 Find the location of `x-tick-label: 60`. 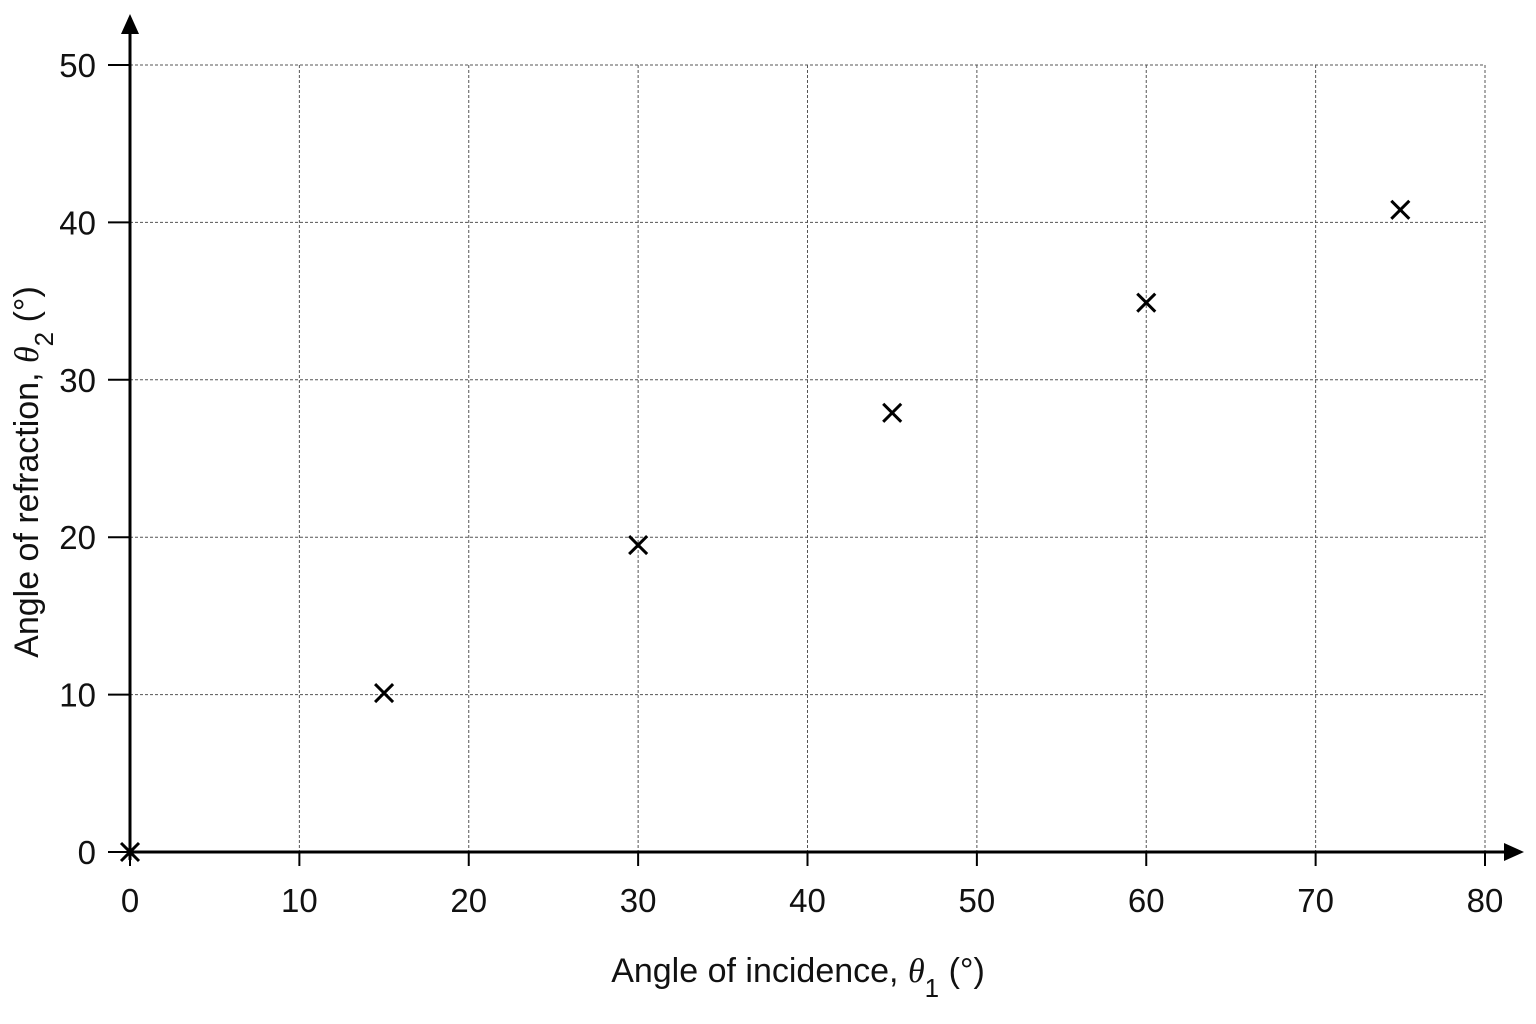

x-tick-label: 60 is located at coordinates (1146, 900).